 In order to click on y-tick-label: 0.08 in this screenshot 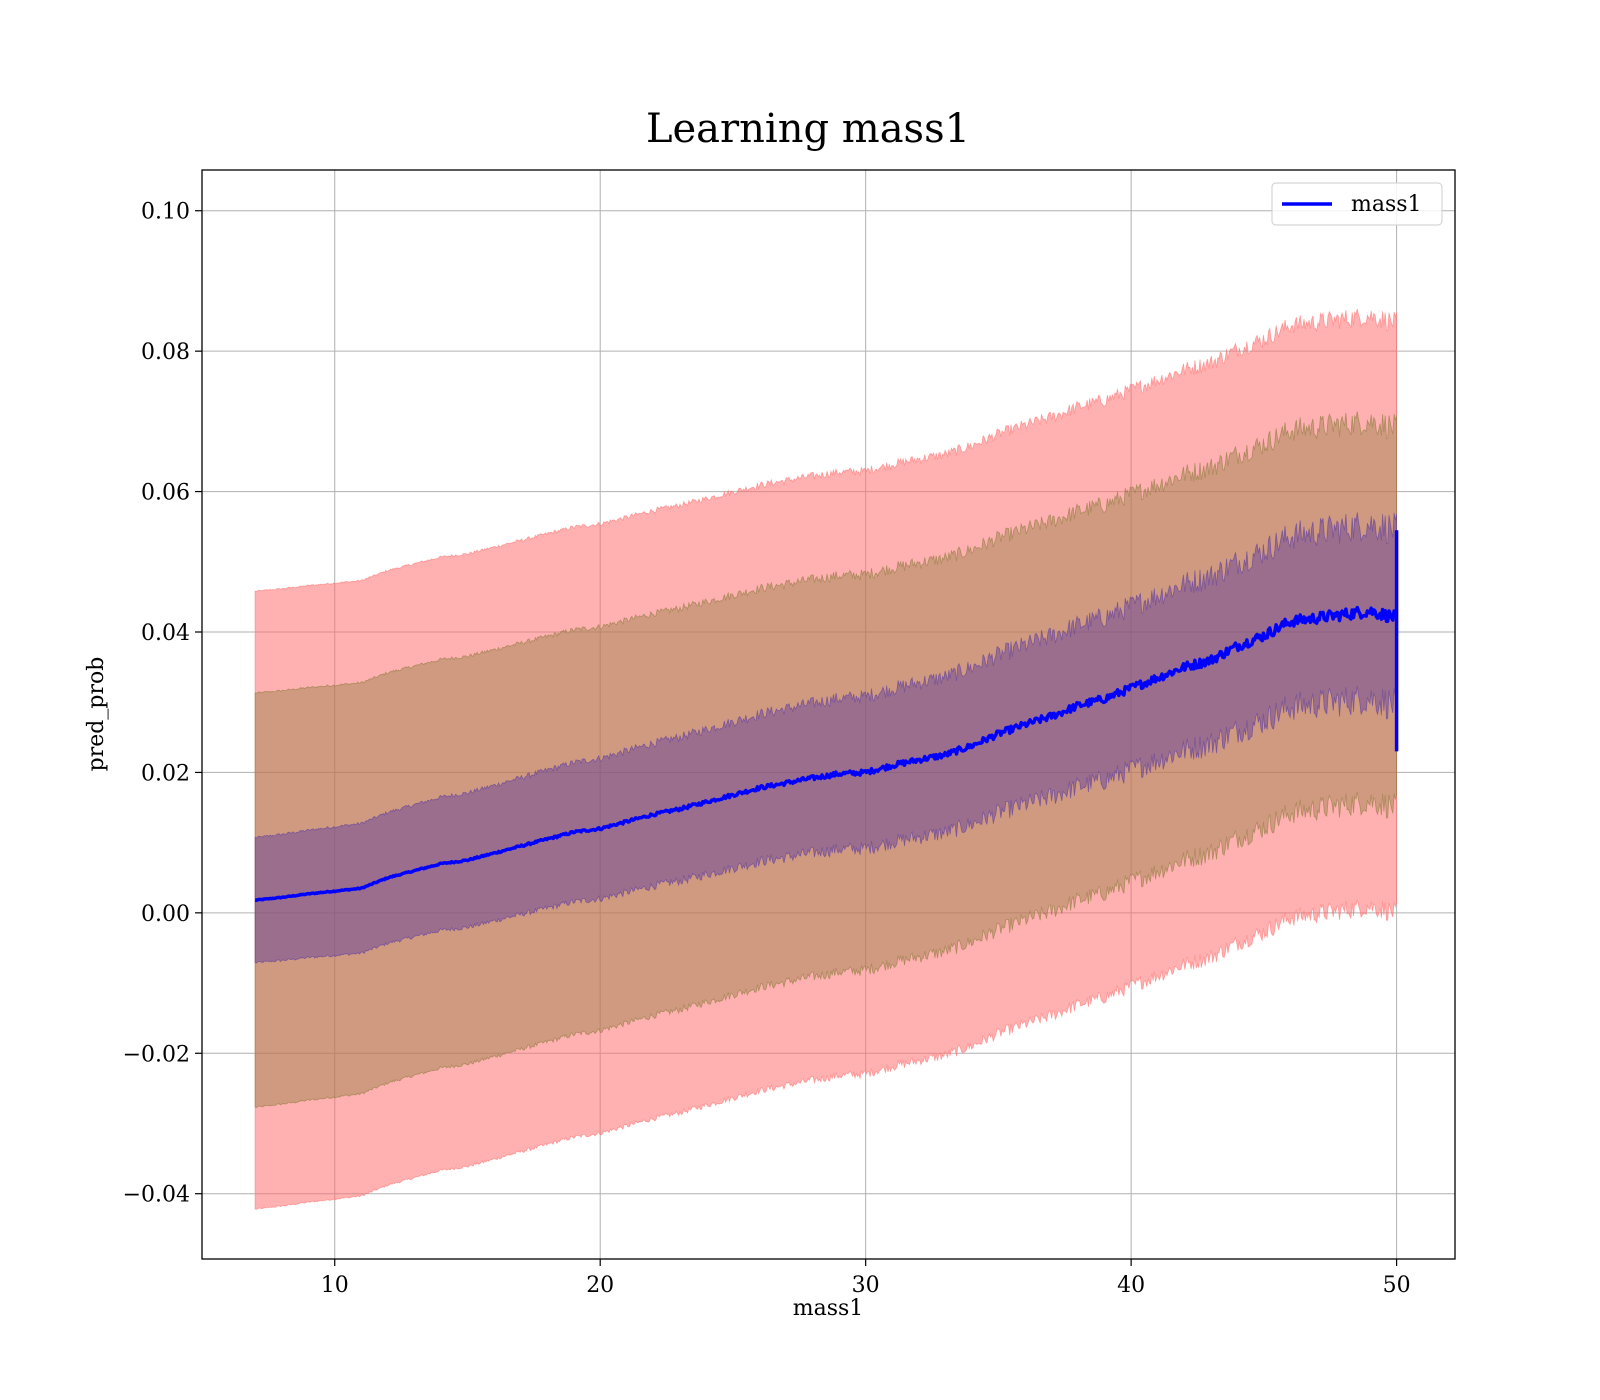, I will do `click(165, 352)`.